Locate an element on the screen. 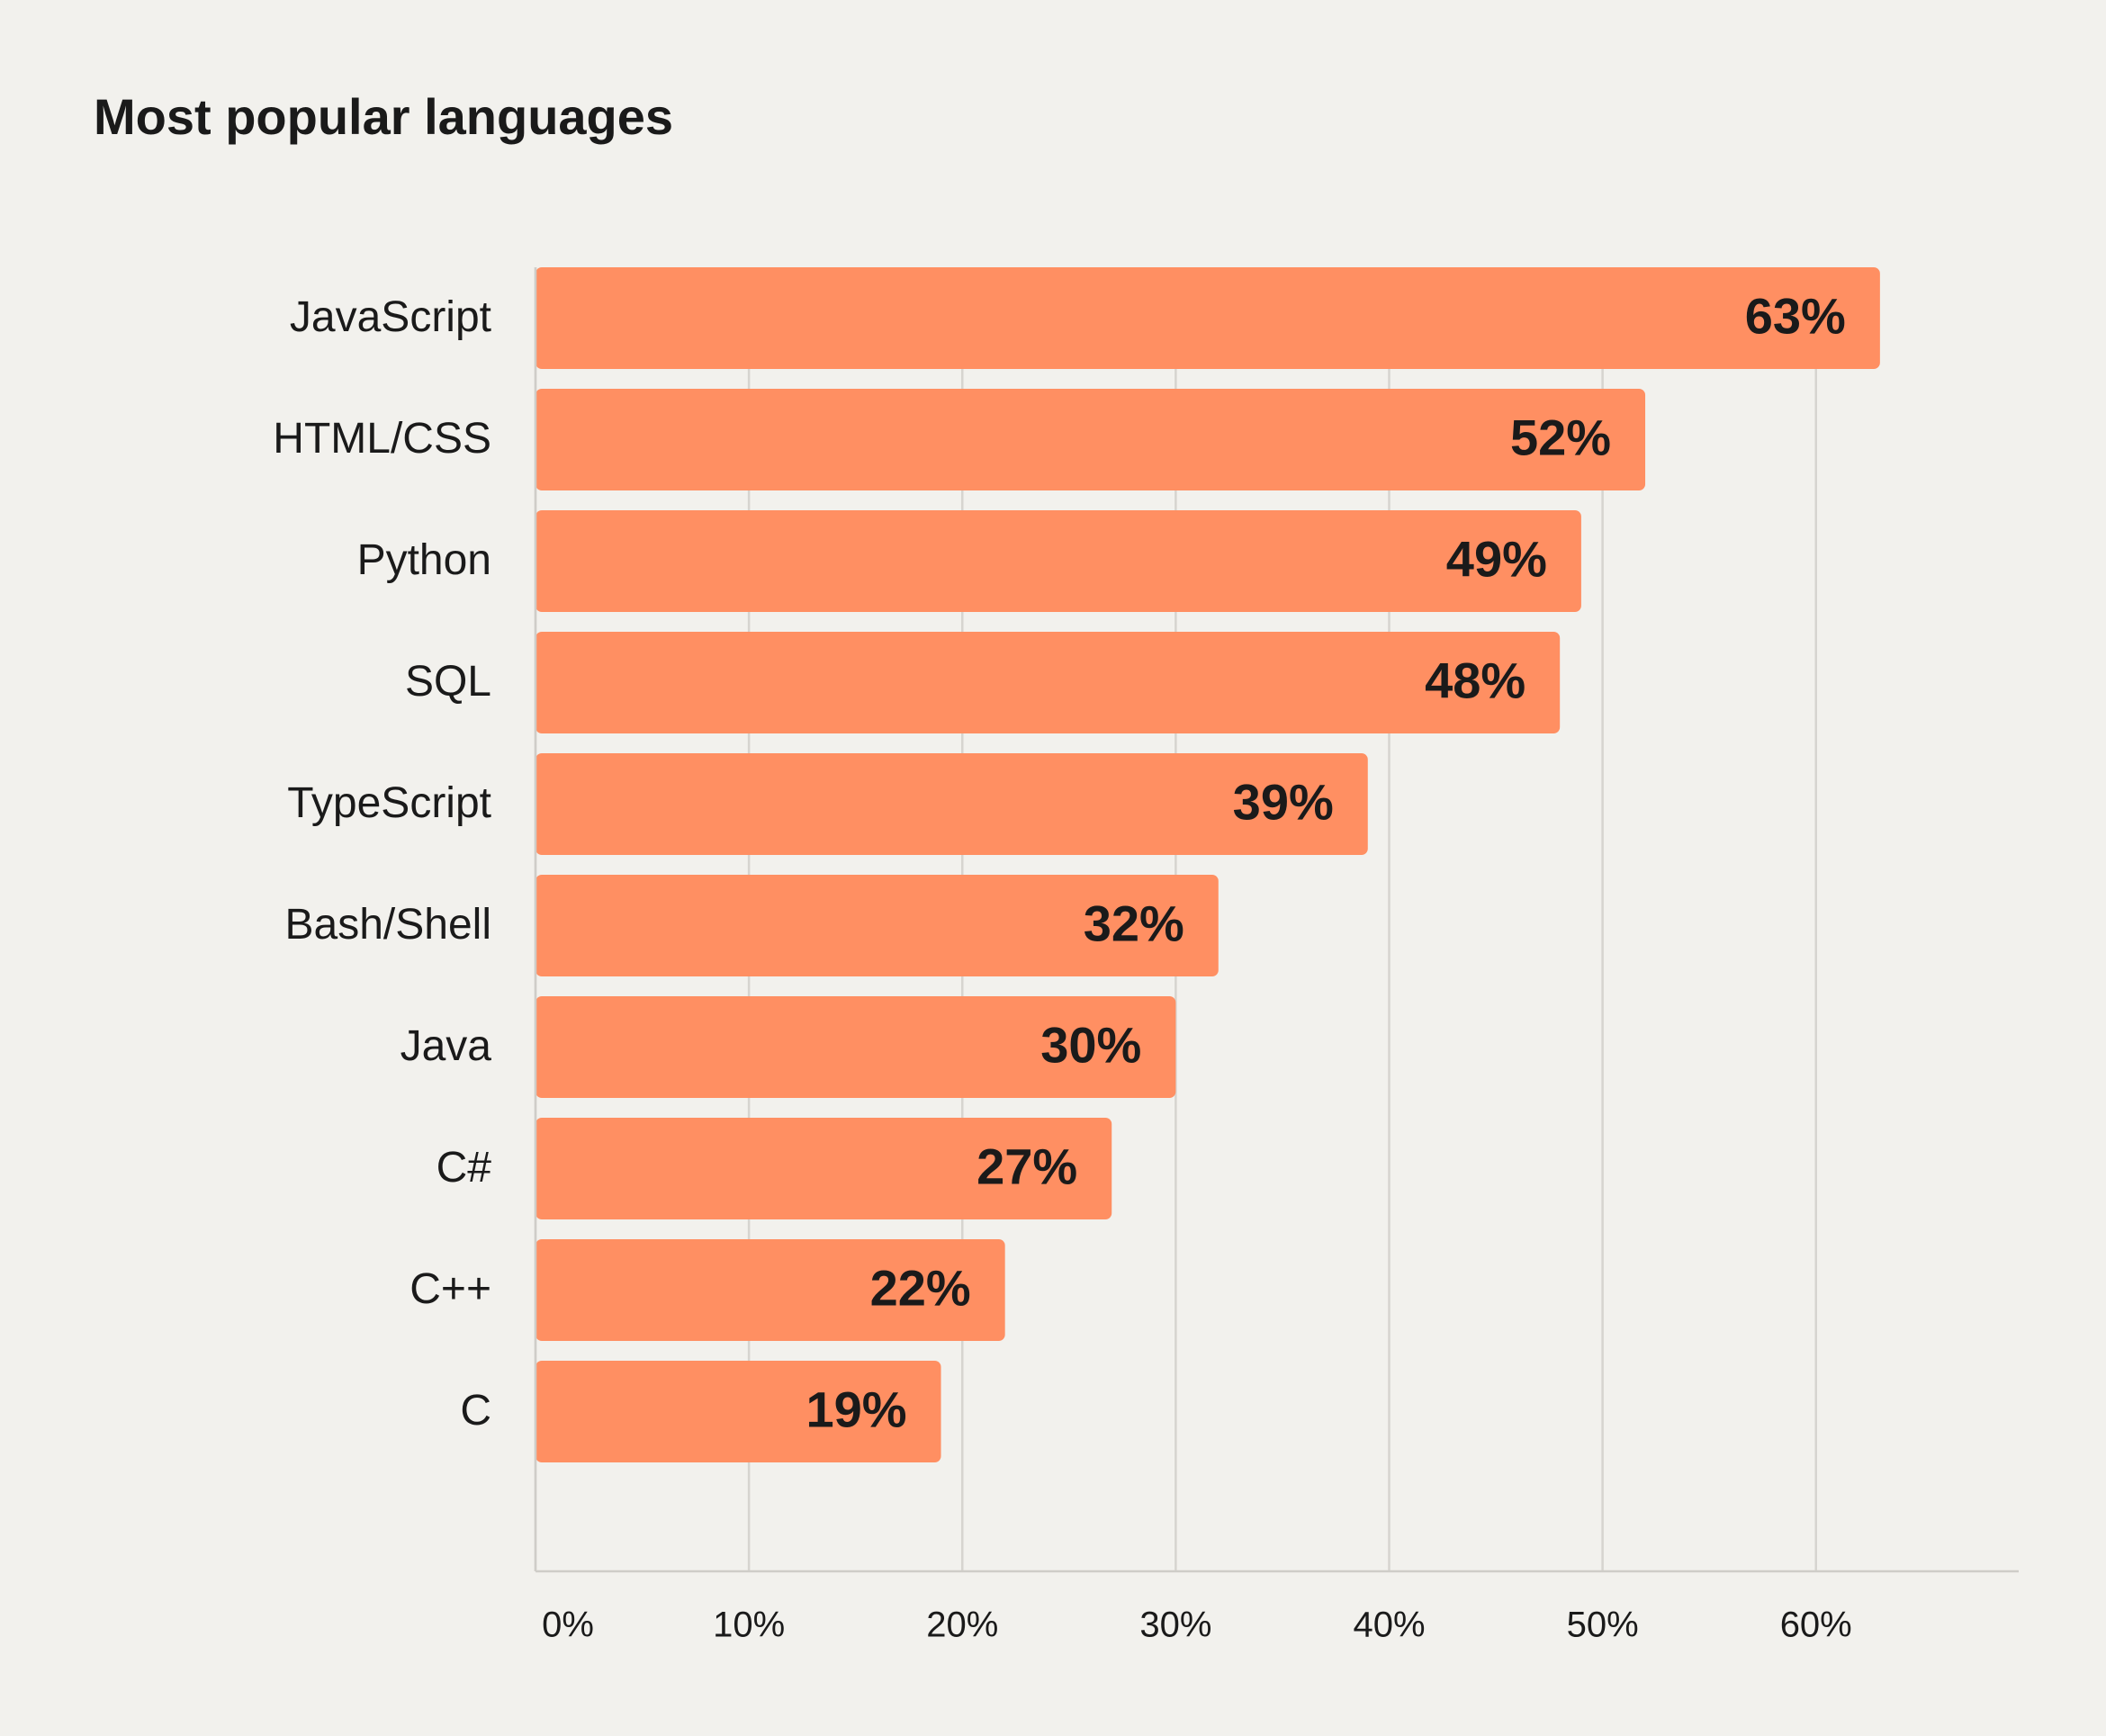 This screenshot has height=1736, width=2106. x-tick-label: 20% is located at coordinates (962, 1625).